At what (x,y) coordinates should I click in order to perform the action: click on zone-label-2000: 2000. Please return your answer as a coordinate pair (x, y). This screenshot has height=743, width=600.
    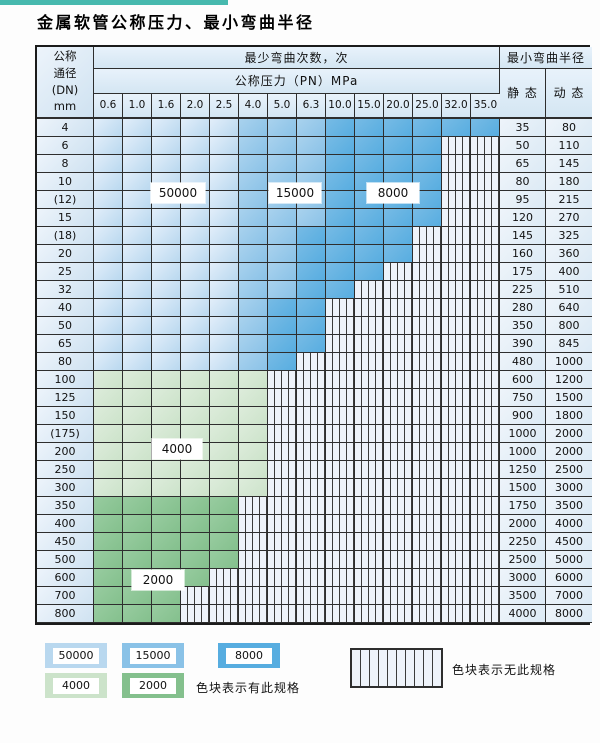
    Looking at the image, I should click on (158, 580).